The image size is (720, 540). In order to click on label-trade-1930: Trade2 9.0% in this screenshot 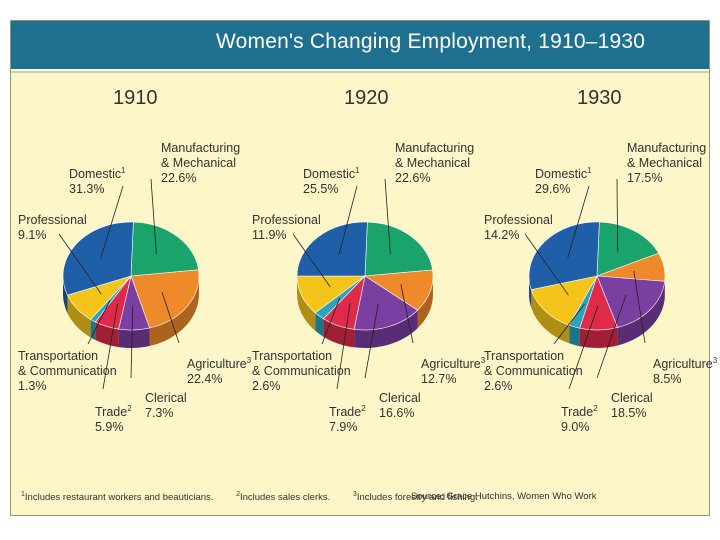, I will do `click(579, 418)`.